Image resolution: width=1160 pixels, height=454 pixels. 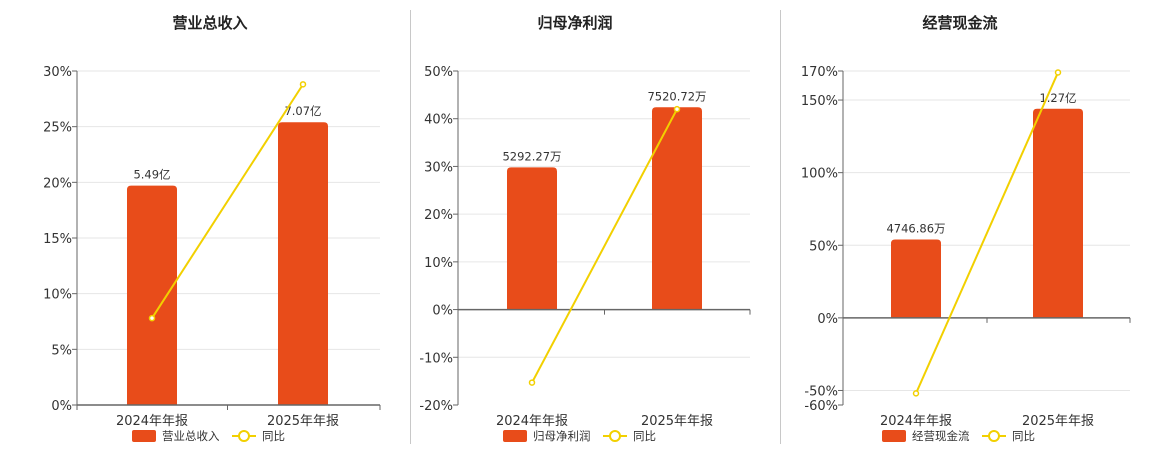 I want to click on y-tick-label: -20%, so click(x=436, y=406).